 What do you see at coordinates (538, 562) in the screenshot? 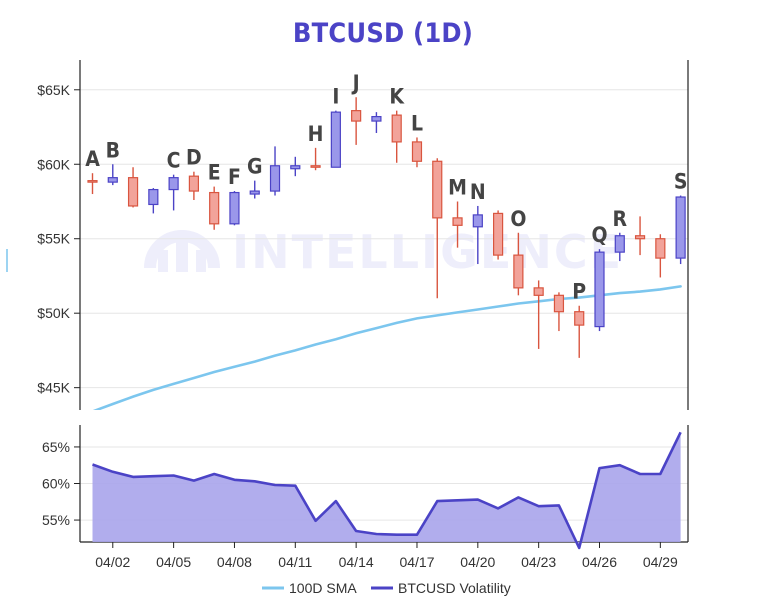
I see `x-tick-label: 04/23` at bounding box center [538, 562].